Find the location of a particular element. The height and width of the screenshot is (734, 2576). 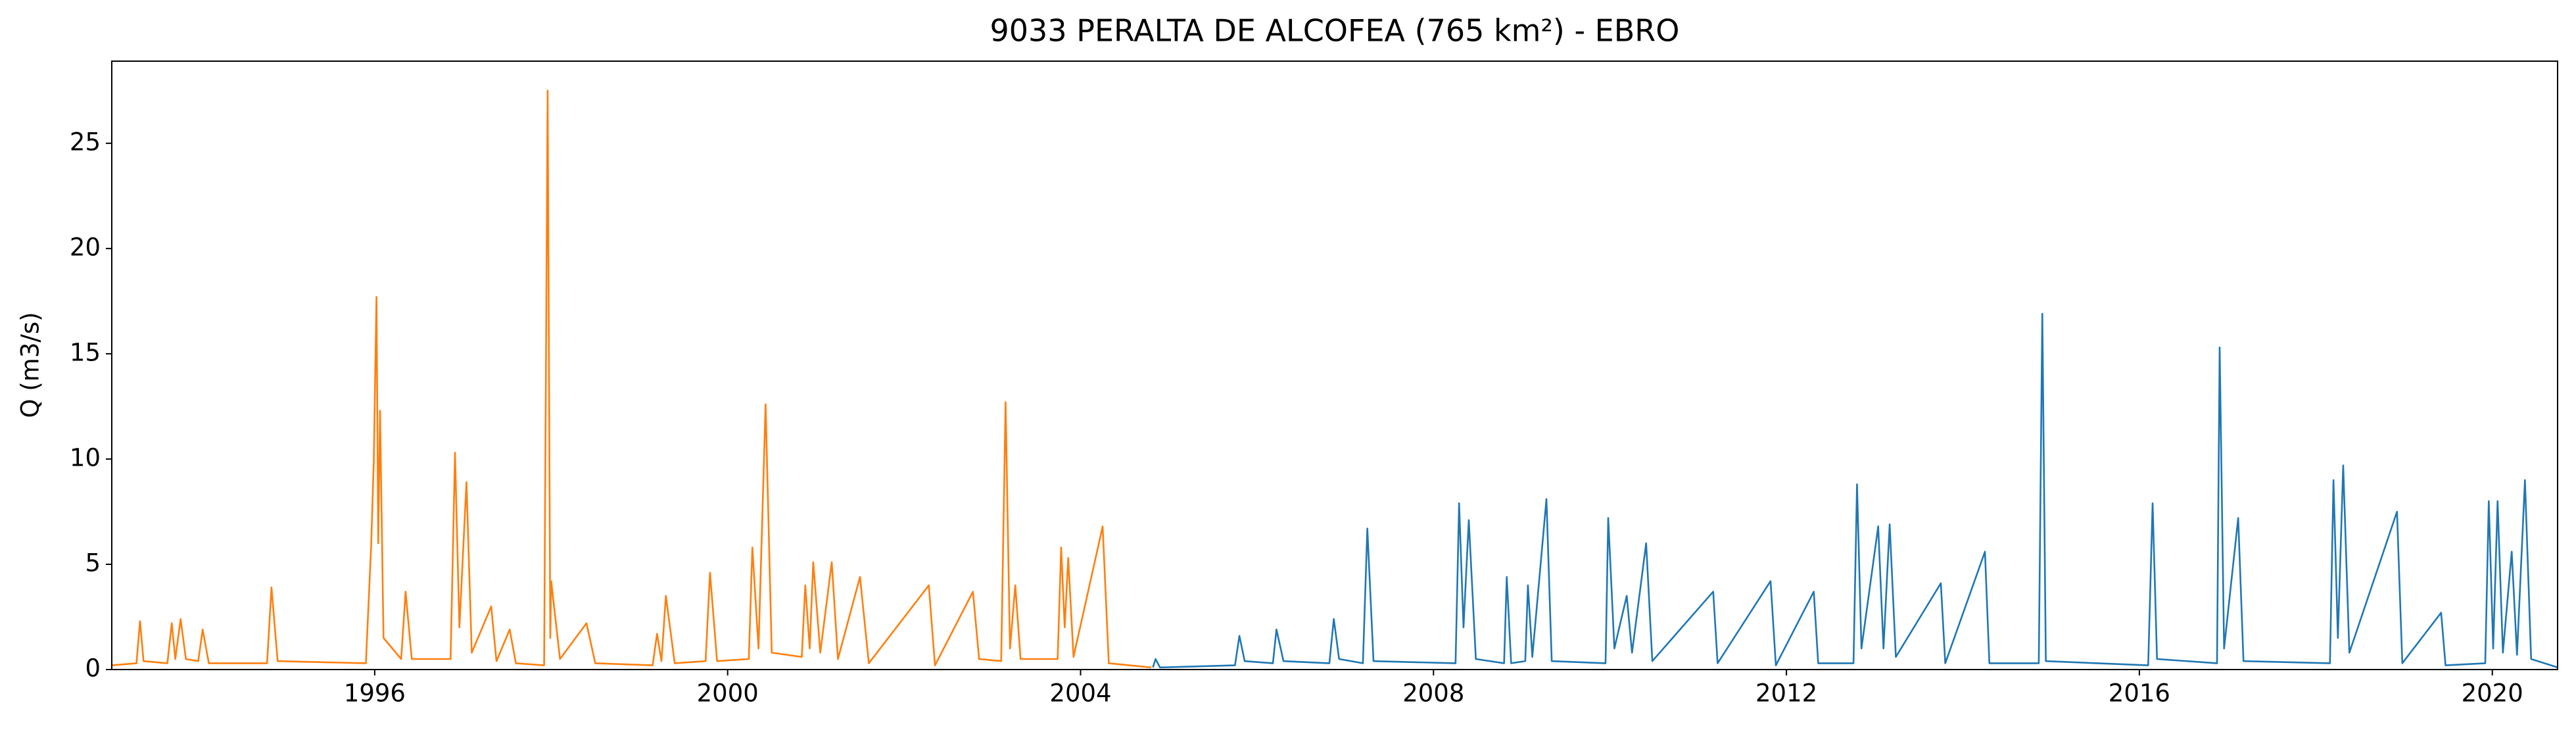

y-tick-label: 25 is located at coordinates (86, 142).